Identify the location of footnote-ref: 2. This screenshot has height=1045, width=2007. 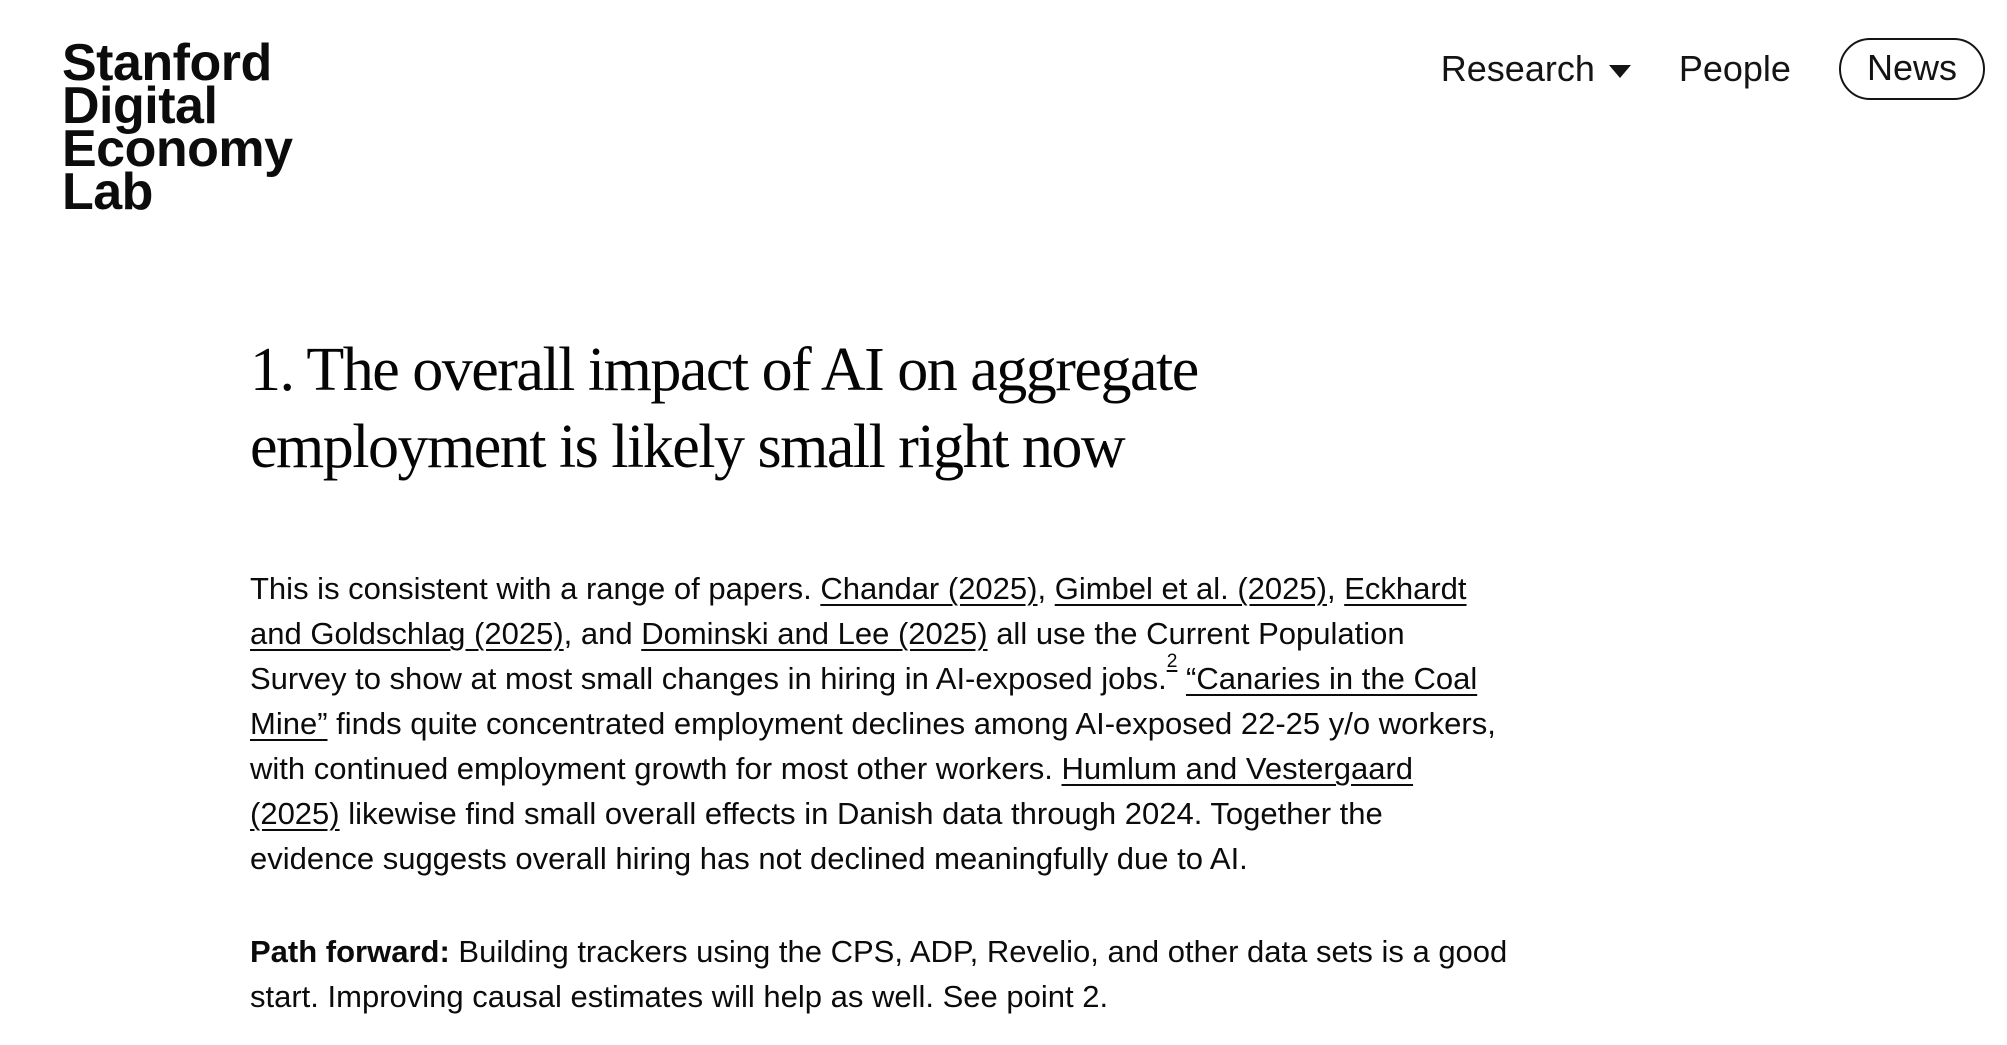
(1172, 661).